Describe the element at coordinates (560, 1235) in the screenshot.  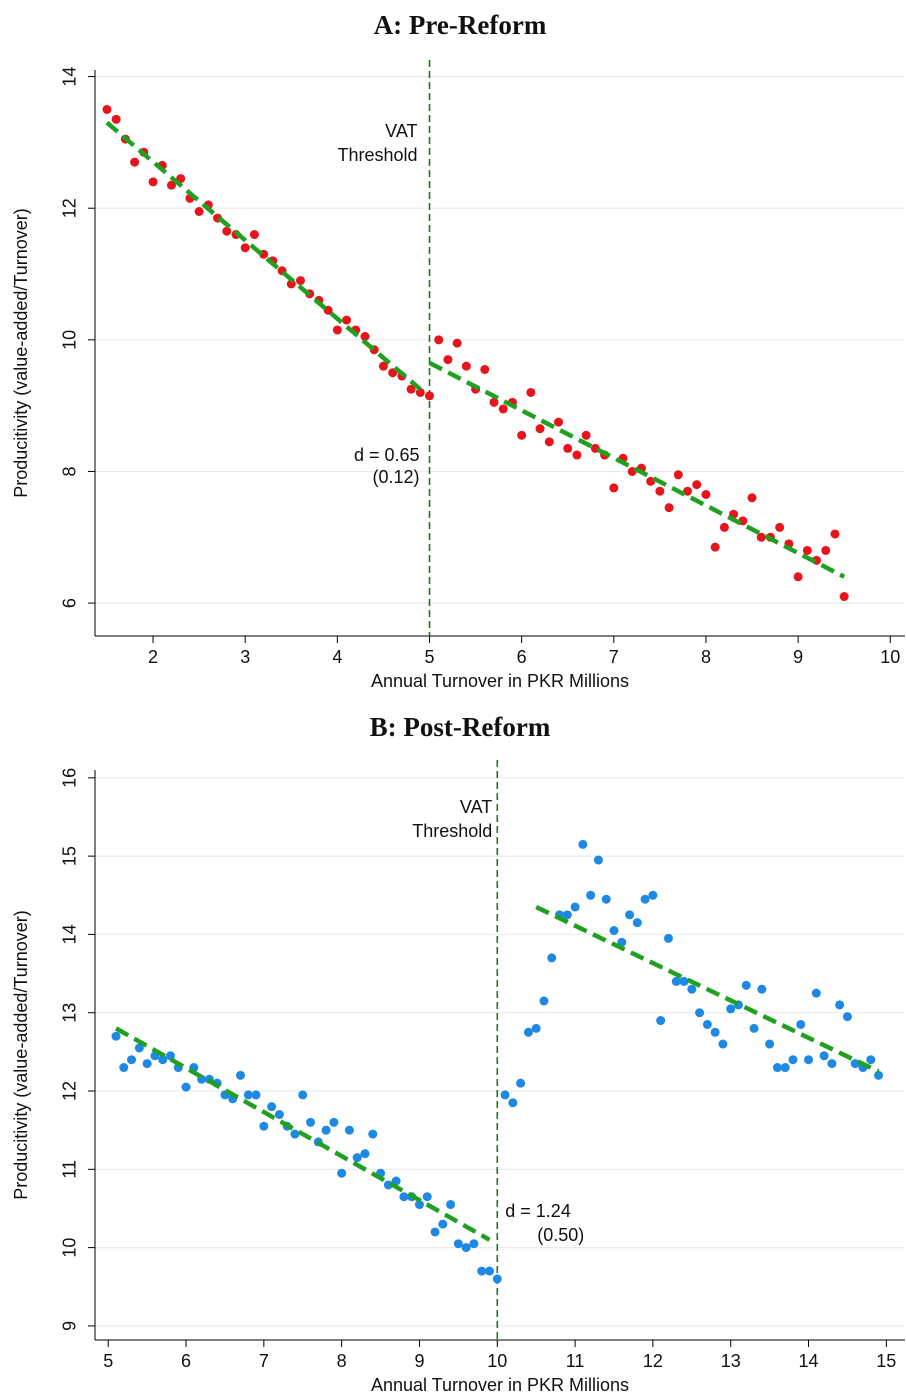
I see `se-label: (0.50)` at that location.